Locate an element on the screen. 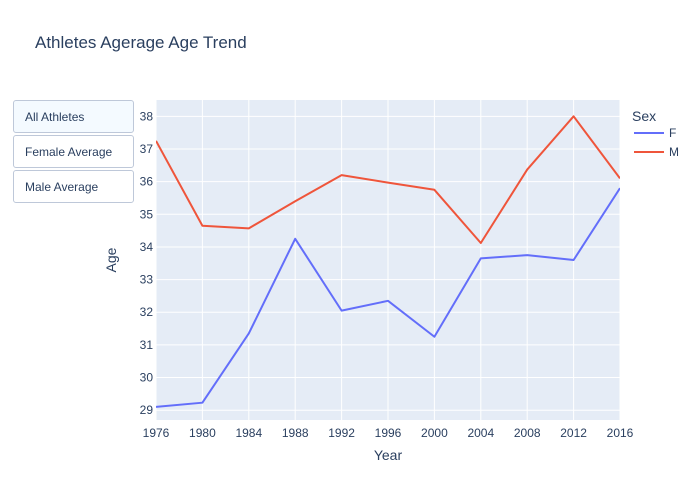 The width and height of the screenshot is (700, 500). male-average-button: Male Average is located at coordinates (73, 186).